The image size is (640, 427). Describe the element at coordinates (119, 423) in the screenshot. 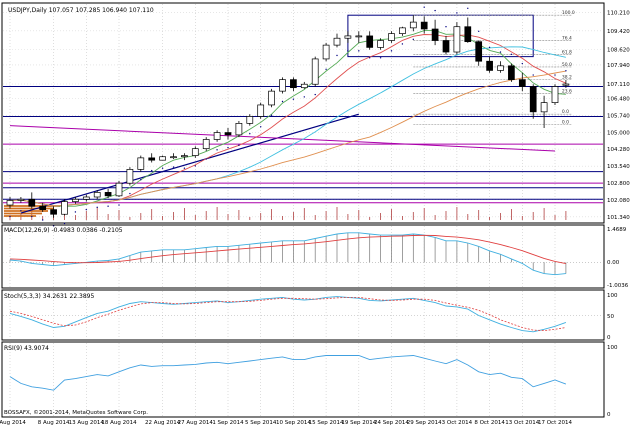

I see `time-axis-label: 18 Aug 2014` at that location.